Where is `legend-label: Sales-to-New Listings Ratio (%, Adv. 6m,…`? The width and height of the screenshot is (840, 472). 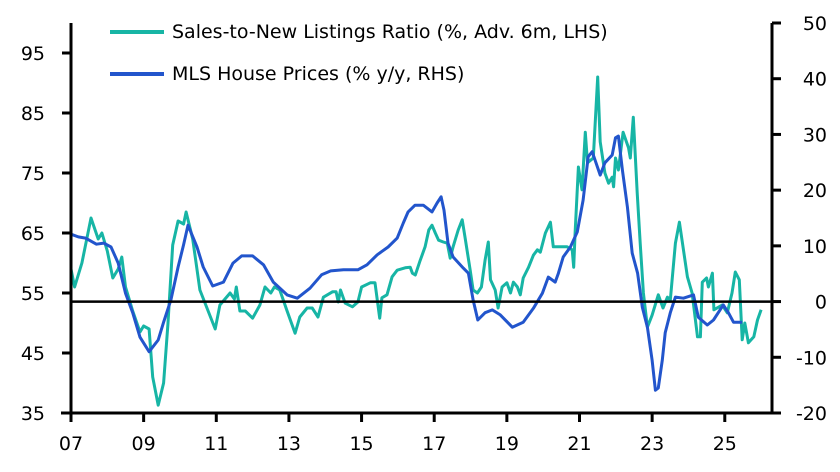
legend-label: Sales-to-New Listings Ratio (%, Adv. 6m,… is located at coordinates (390, 32).